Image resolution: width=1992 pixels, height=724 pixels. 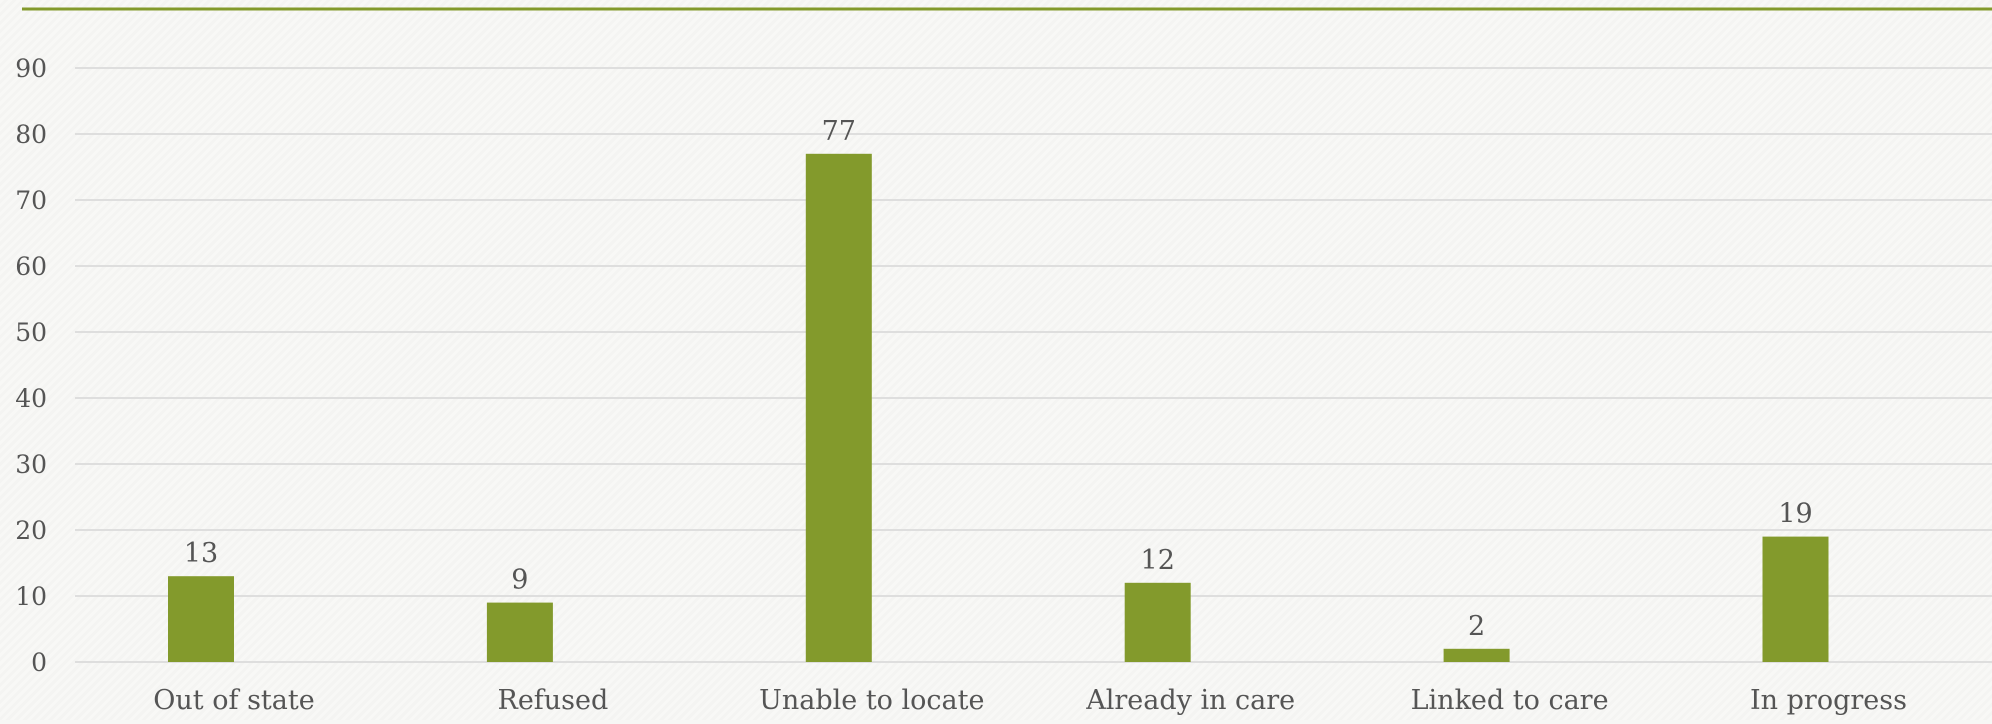 What do you see at coordinates (31, 365) in the screenshot?
I see `y-axis-ticks: 0 10 20 30 40 50 60 70 80 90` at bounding box center [31, 365].